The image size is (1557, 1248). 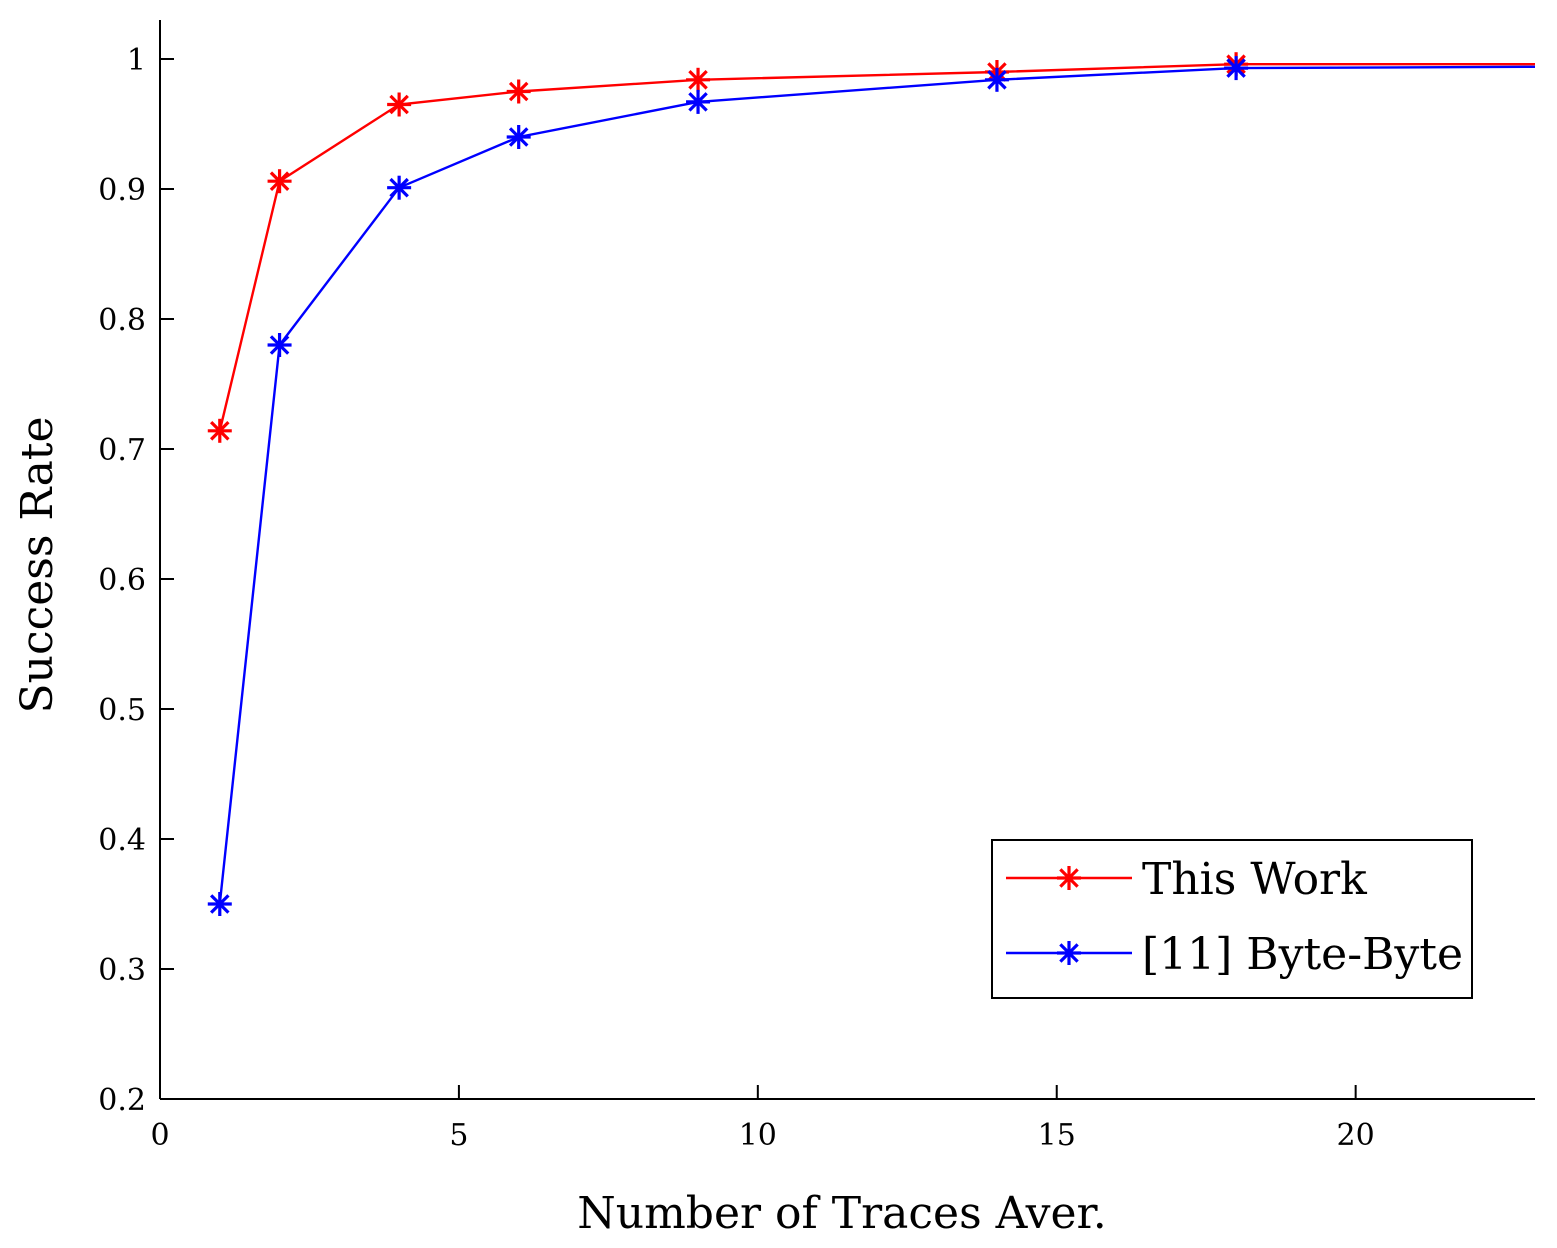 I want to click on legend-item: [11] Byte-Byte, so click(x=1234, y=954).